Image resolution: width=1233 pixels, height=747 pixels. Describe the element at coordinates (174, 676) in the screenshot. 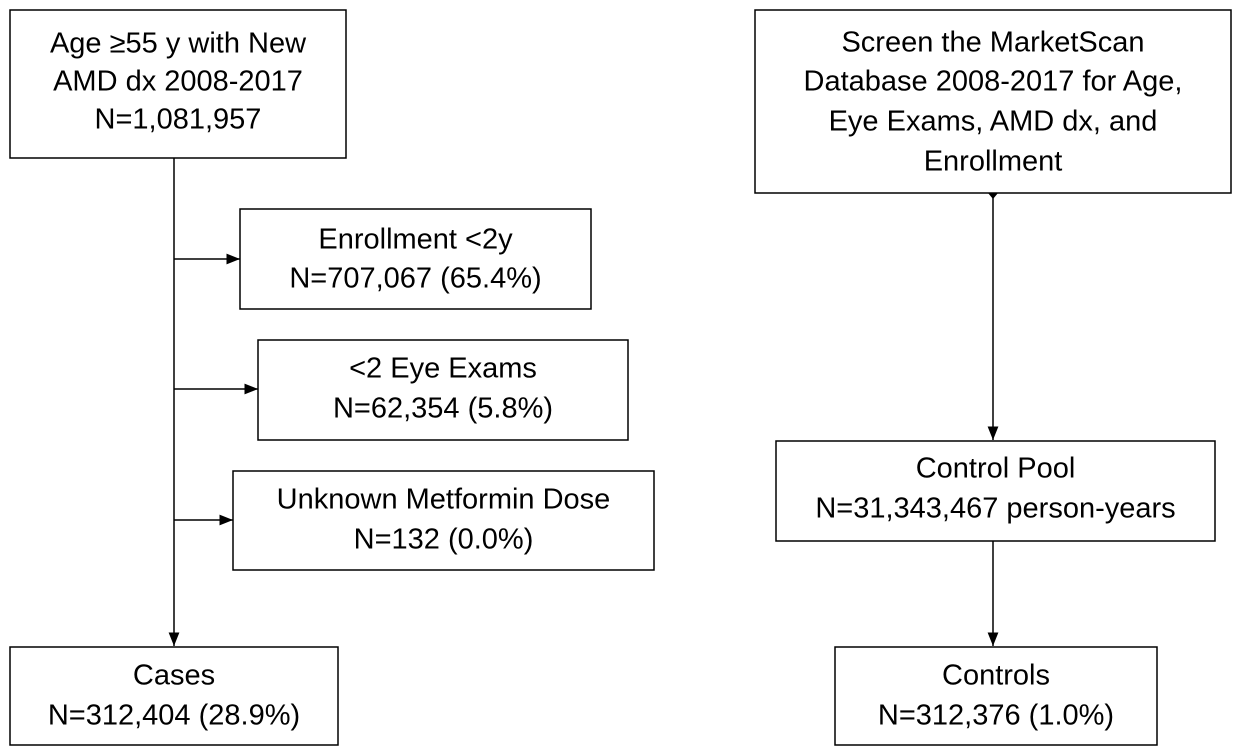

I see `box-text: Cases` at that location.